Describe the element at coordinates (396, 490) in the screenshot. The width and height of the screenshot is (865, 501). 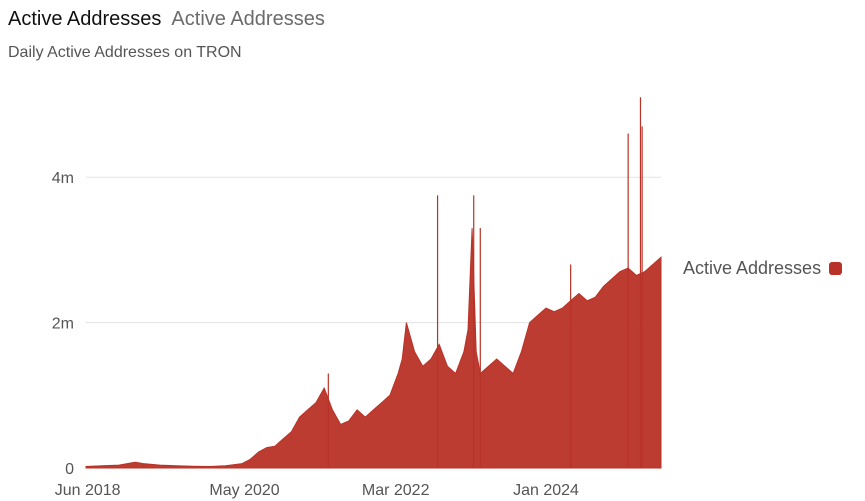
I see `x-tick-label: Mar 2022` at that location.